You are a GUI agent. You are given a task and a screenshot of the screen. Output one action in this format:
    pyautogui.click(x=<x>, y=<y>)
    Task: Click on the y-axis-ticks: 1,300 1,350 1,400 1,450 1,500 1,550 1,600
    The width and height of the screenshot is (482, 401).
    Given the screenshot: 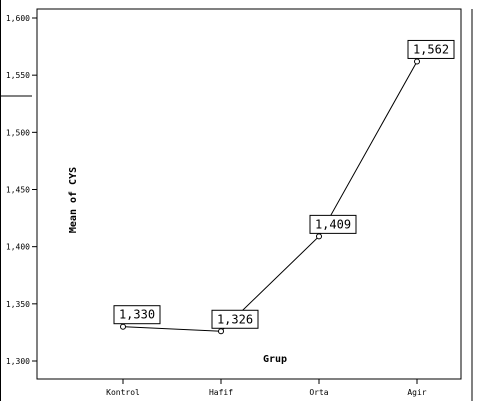 What is the action you would take?
    pyautogui.click(x=21, y=190)
    